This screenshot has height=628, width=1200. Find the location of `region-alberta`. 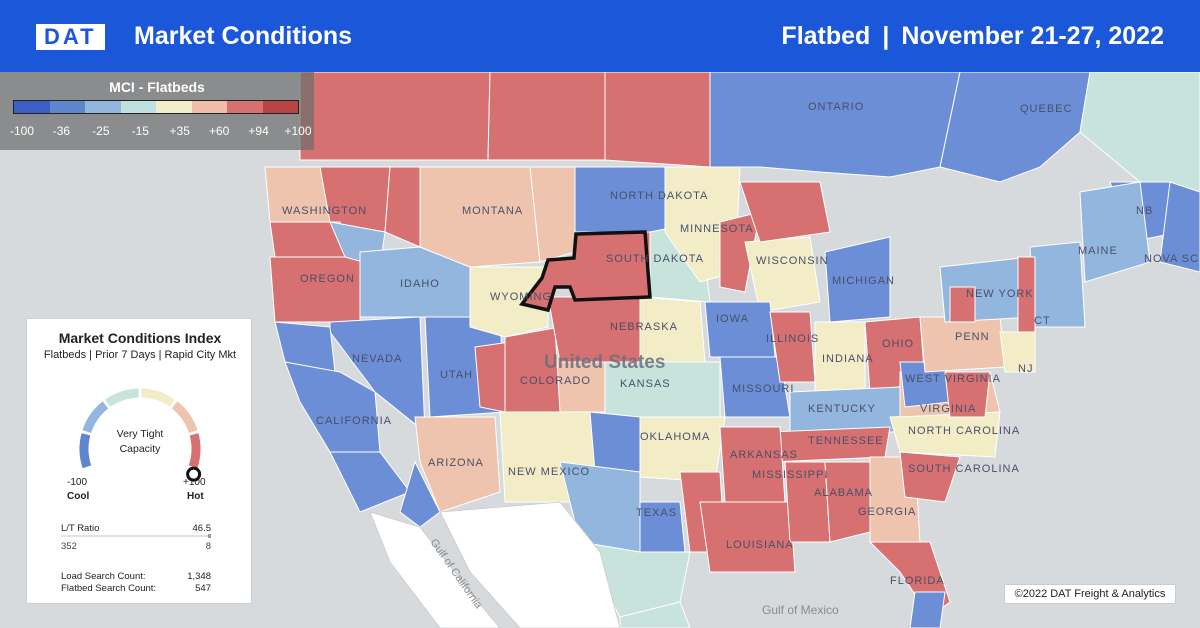

region-alberta is located at coordinates (546, 116).